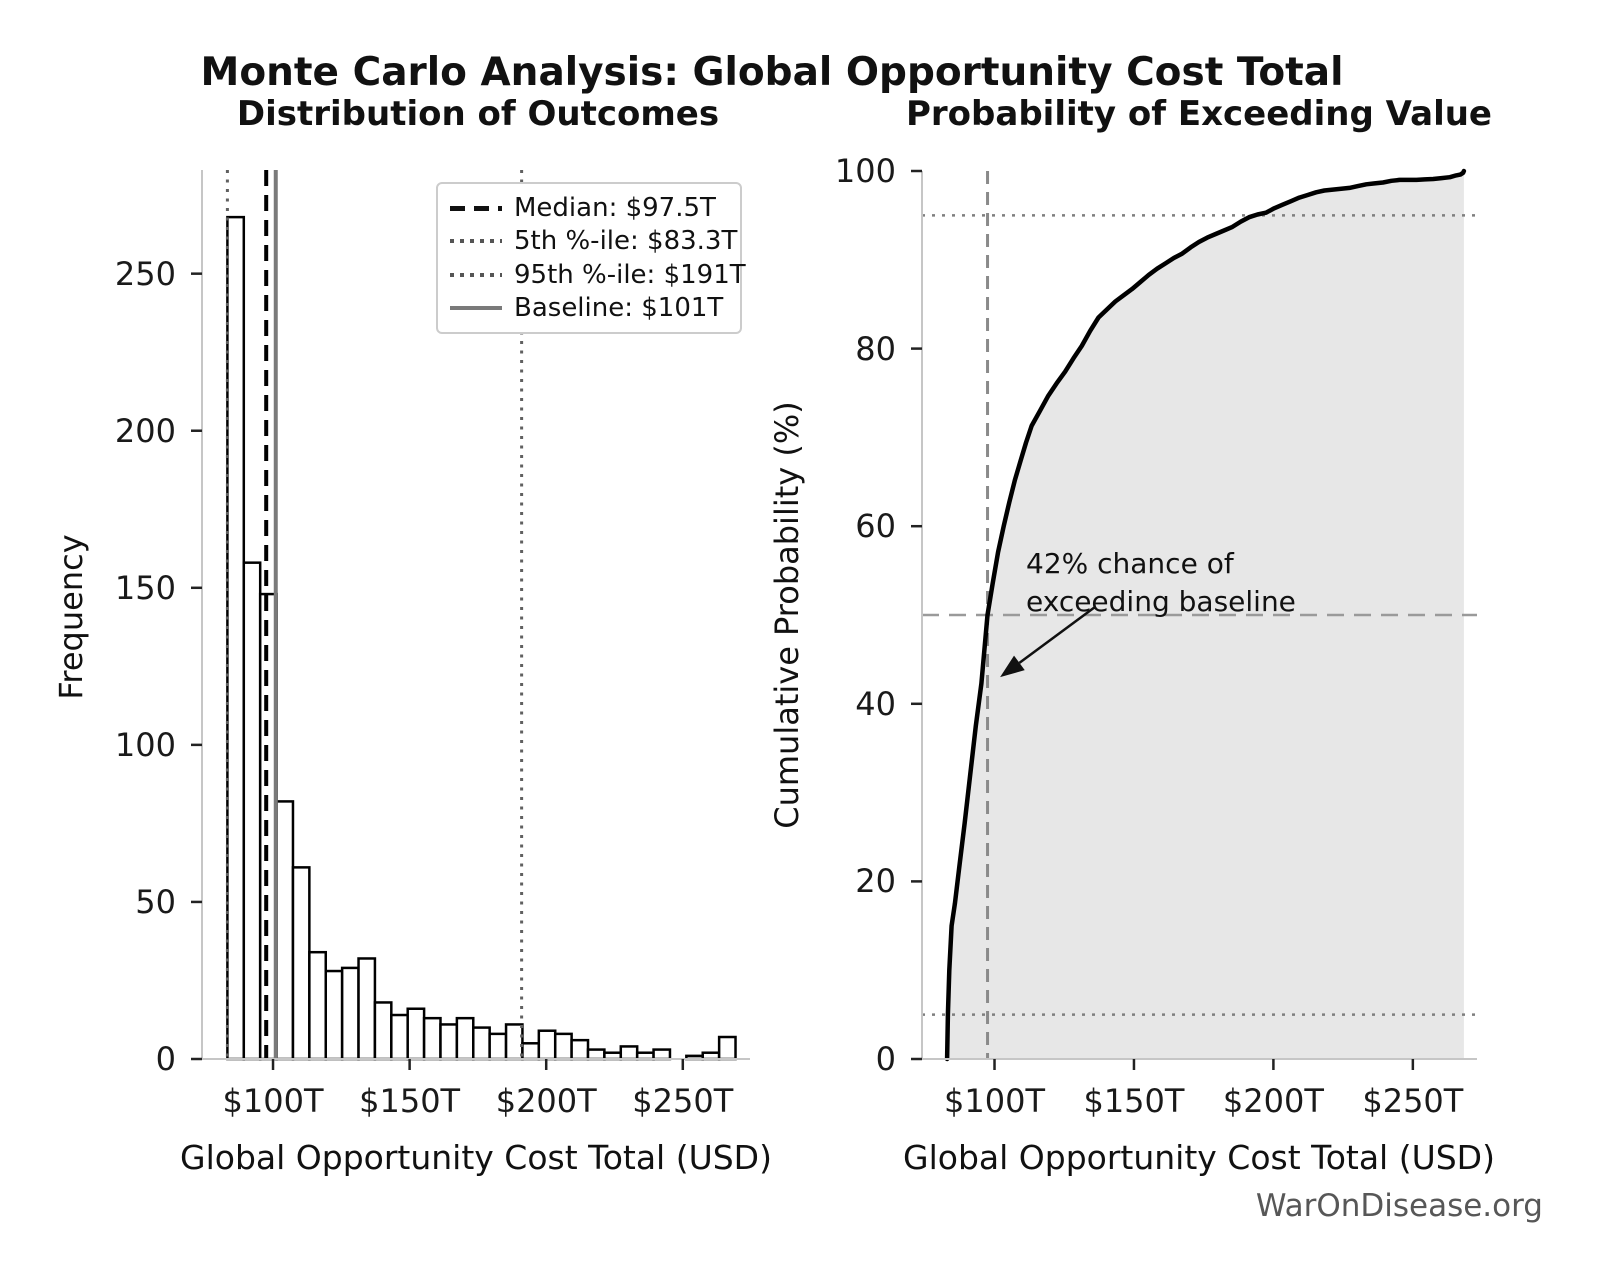 The image size is (1601, 1280). What do you see at coordinates (155, 901) in the screenshot?
I see `y-tick-label: 50` at bounding box center [155, 901].